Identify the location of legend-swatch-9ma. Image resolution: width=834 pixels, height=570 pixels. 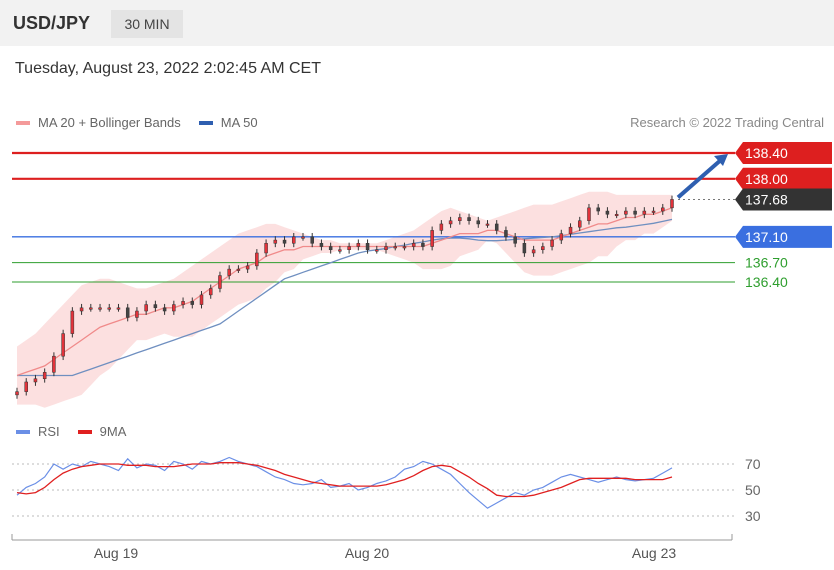
(84, 431).